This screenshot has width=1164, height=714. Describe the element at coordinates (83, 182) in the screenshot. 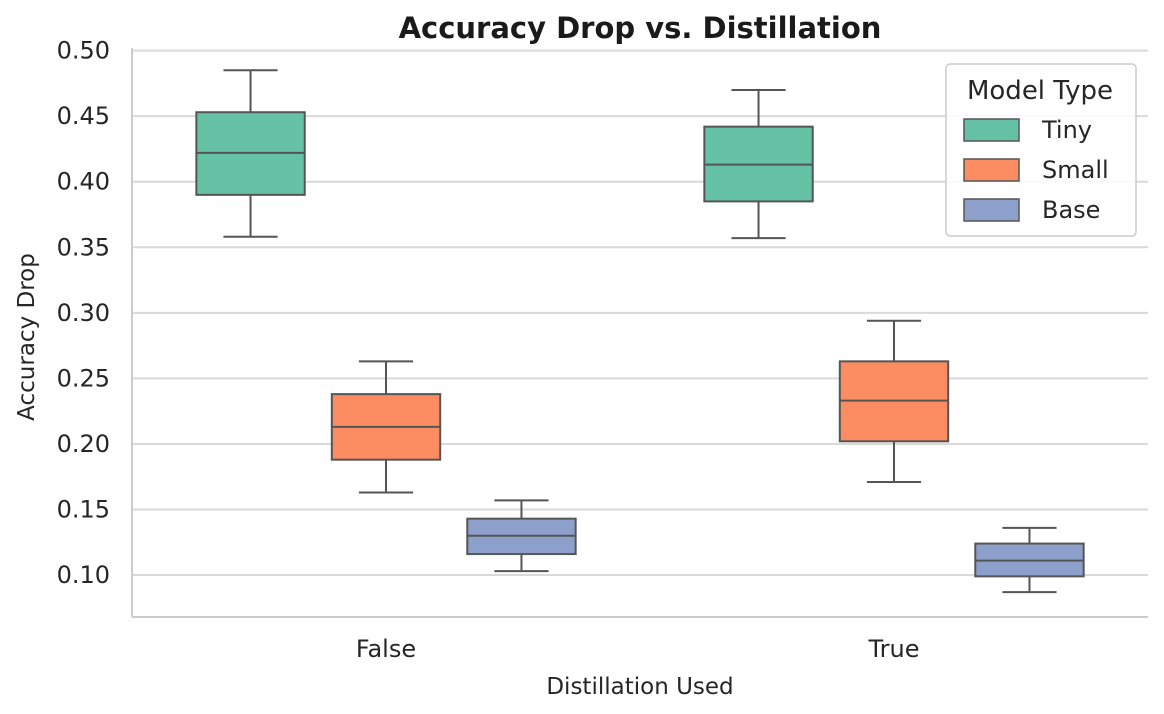

I see `y-tick-label: 0.40` at that location.